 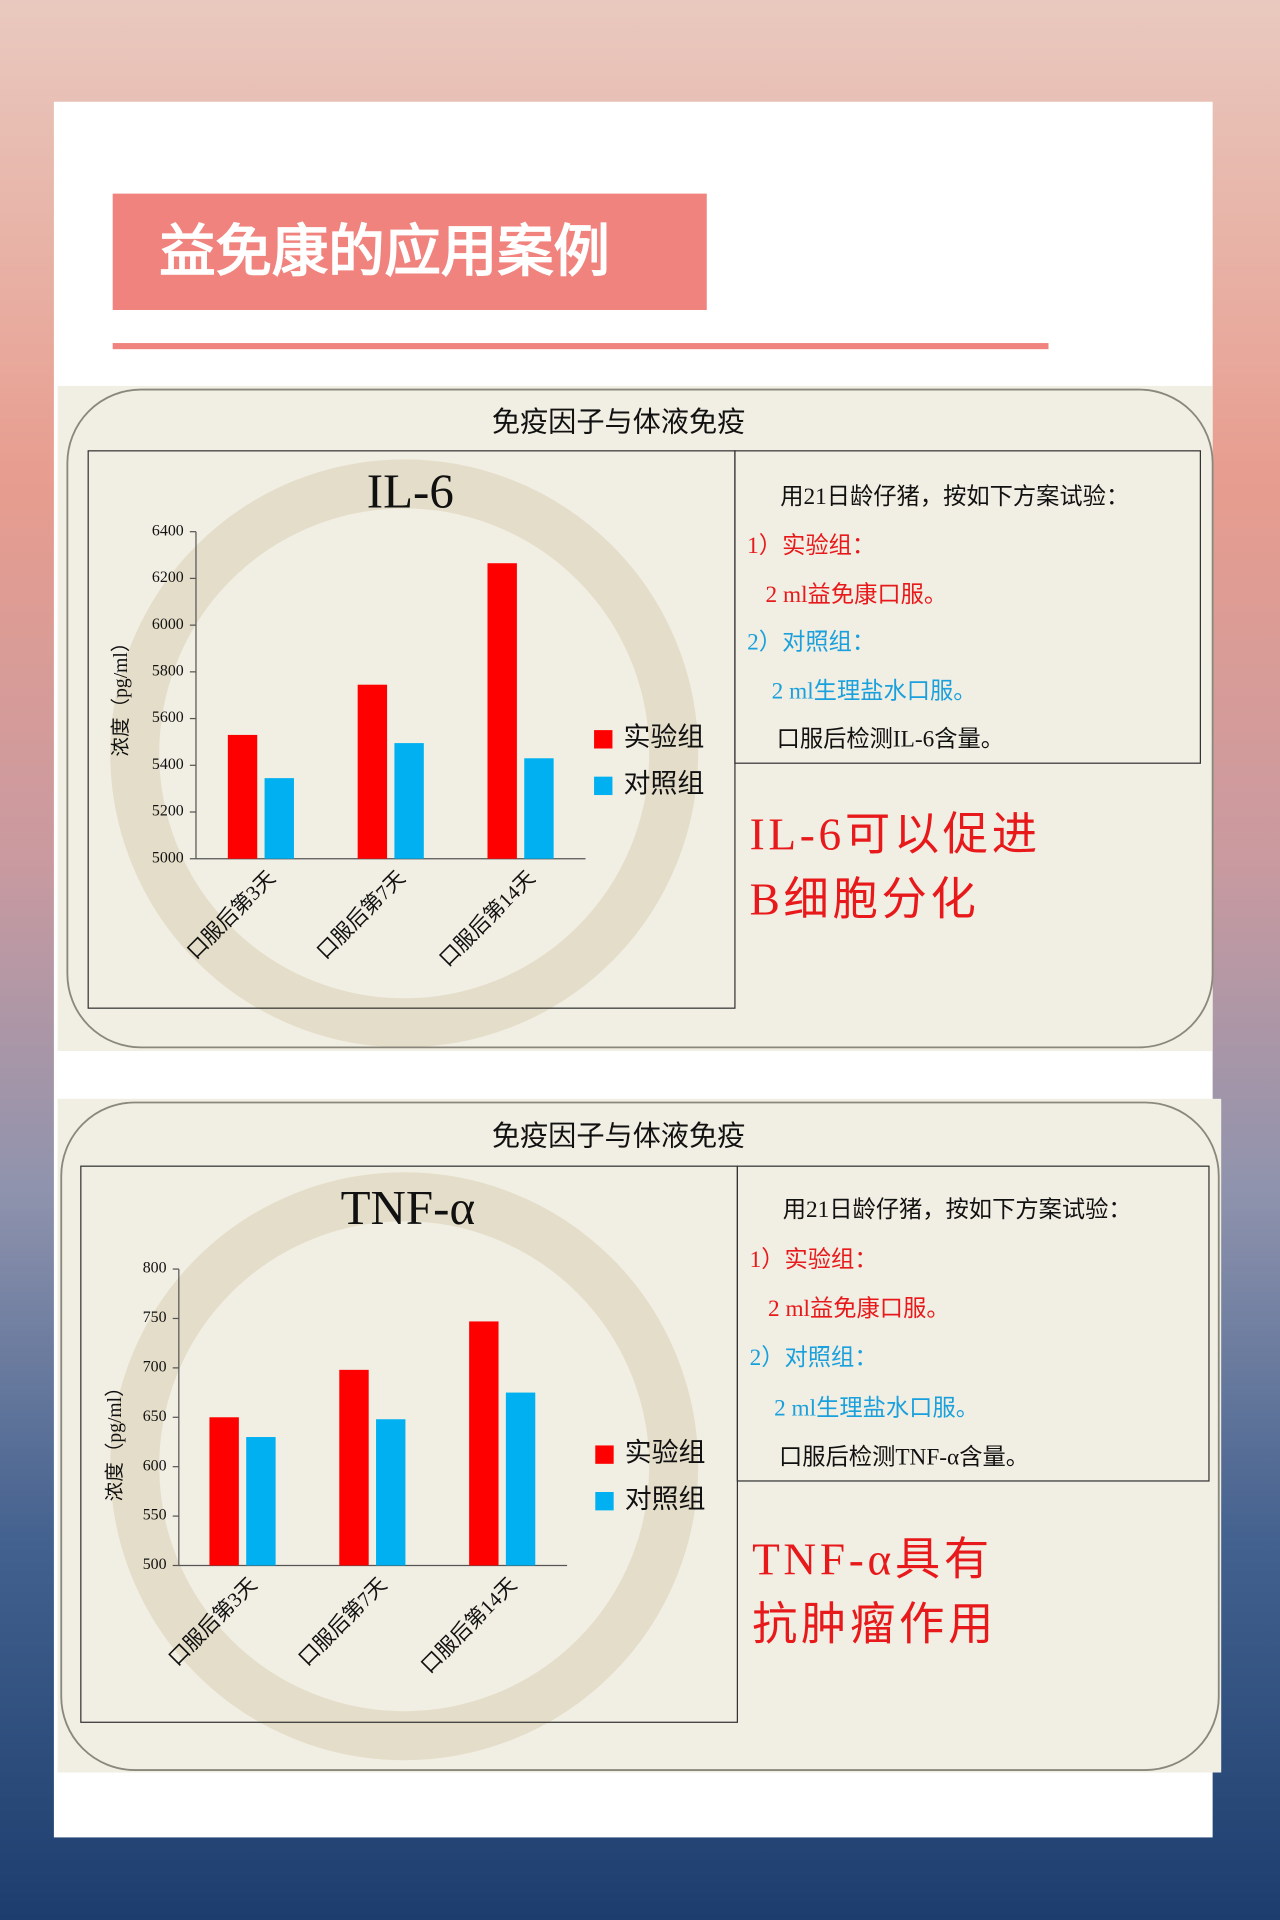 What do you see at coordinates (384, 251) in the screenshot?
I see `page-title: 益免康的应用案例` at bounding box center [384, 251].